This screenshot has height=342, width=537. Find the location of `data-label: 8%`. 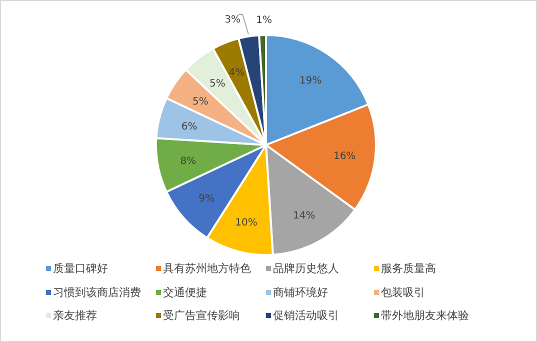

data-label: 8% is located at coordinates (188, 161).